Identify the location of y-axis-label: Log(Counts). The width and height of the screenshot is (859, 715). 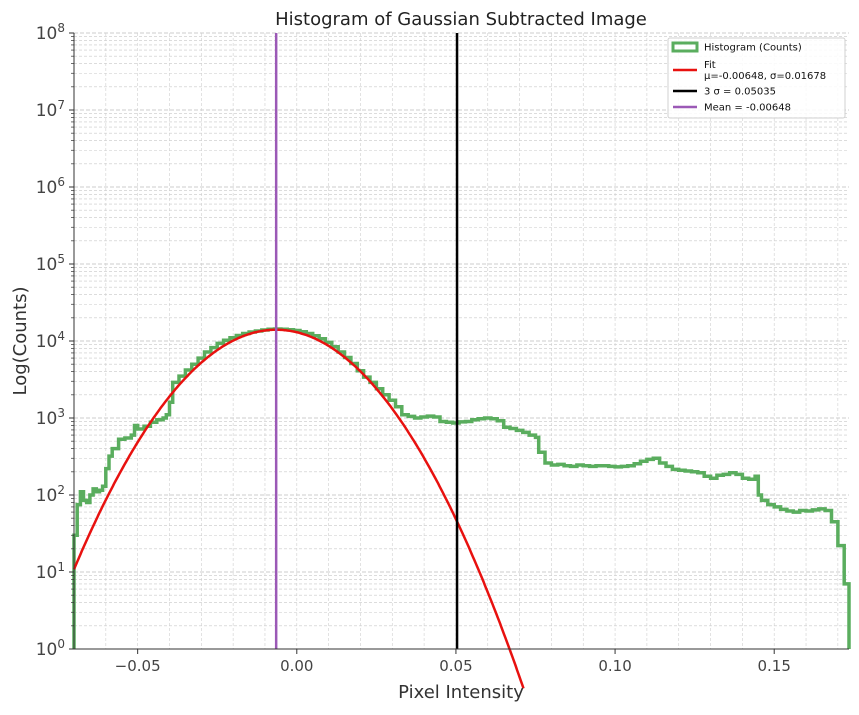
(20, 340).